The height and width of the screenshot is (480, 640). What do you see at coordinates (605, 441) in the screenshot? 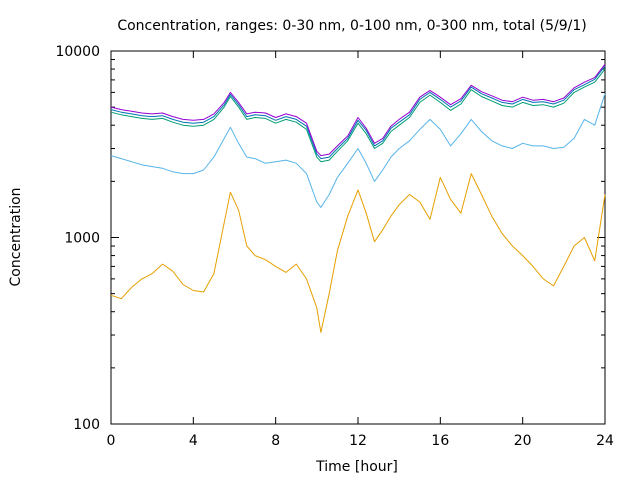
I see `x-tick-label: 24` at bounding box center [605, 441].